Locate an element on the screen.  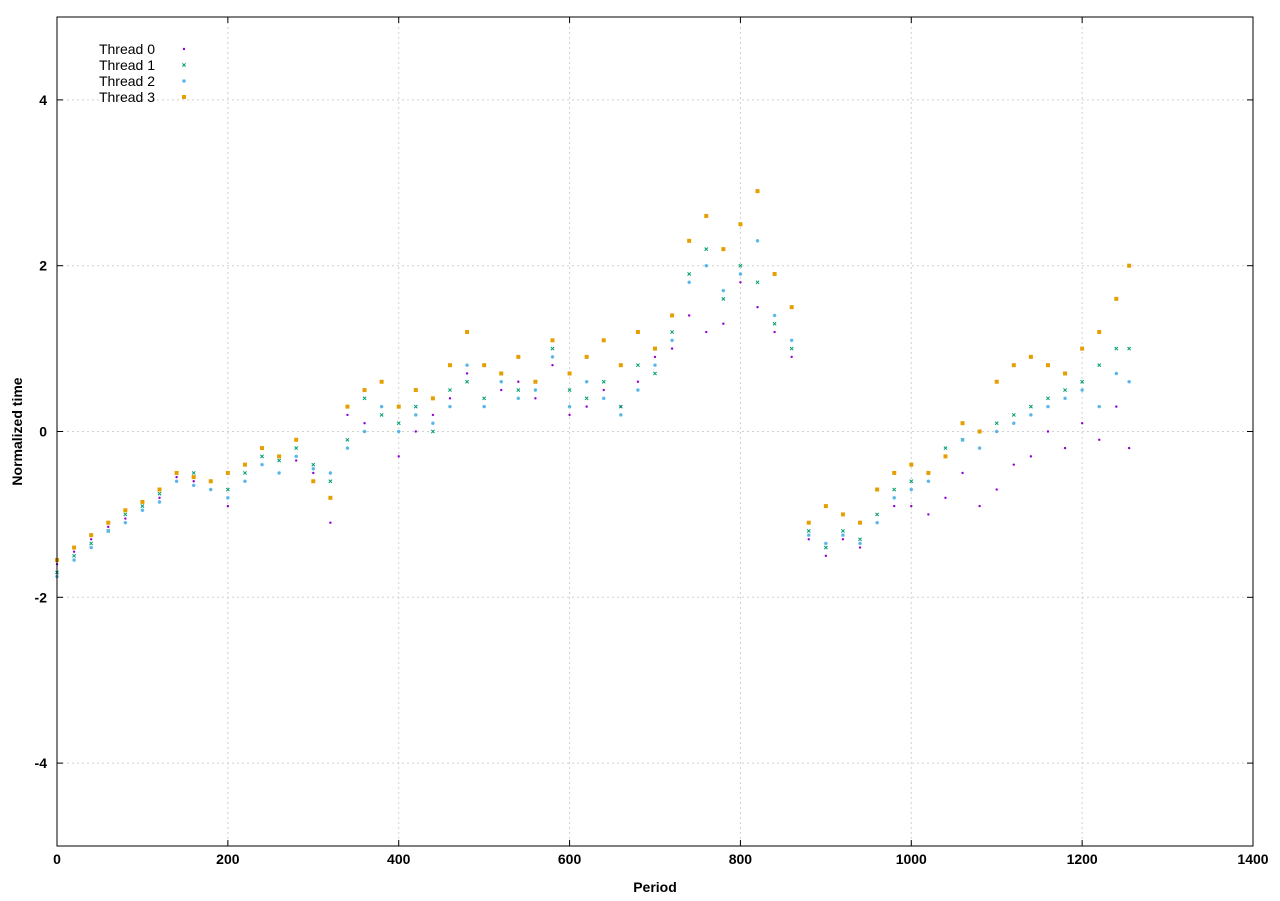
legend-marker is located at coordinates (184, 65).